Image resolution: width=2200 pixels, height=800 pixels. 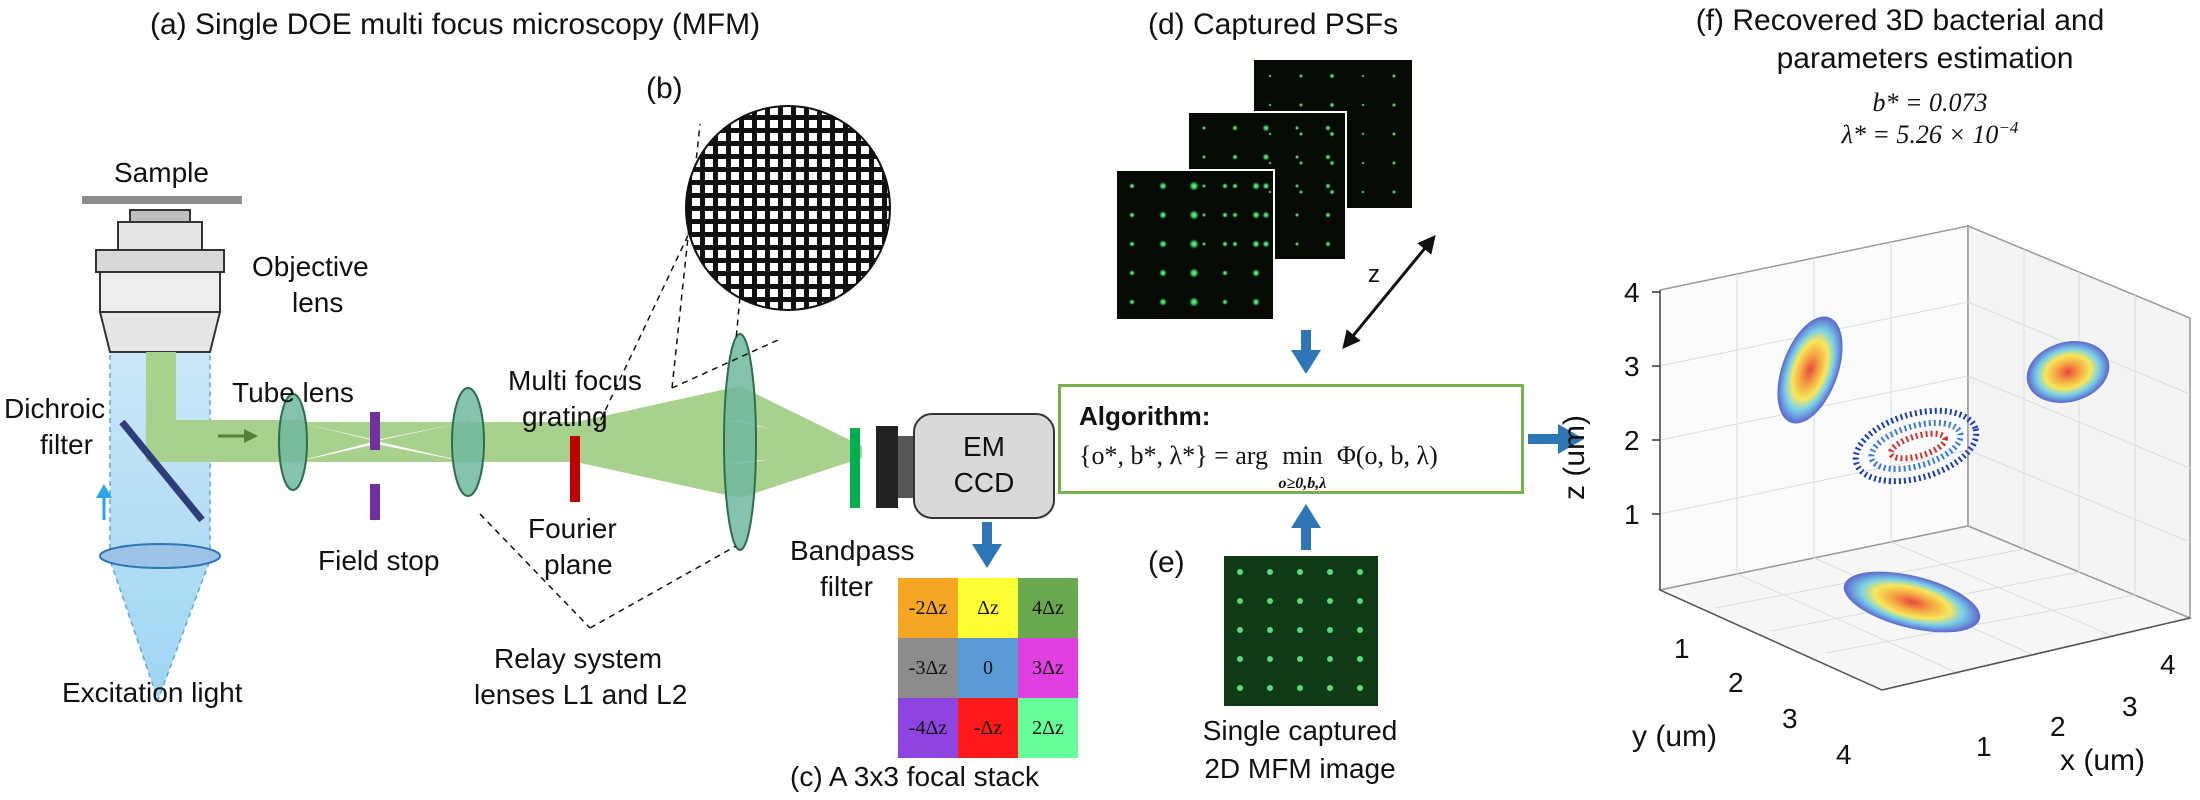 What do you see at coordinates (1920, 134) in the screenshot?
I see `lambda-estimate-value: λ* = 5.26 × 10` at bounding box center [1920, 134].